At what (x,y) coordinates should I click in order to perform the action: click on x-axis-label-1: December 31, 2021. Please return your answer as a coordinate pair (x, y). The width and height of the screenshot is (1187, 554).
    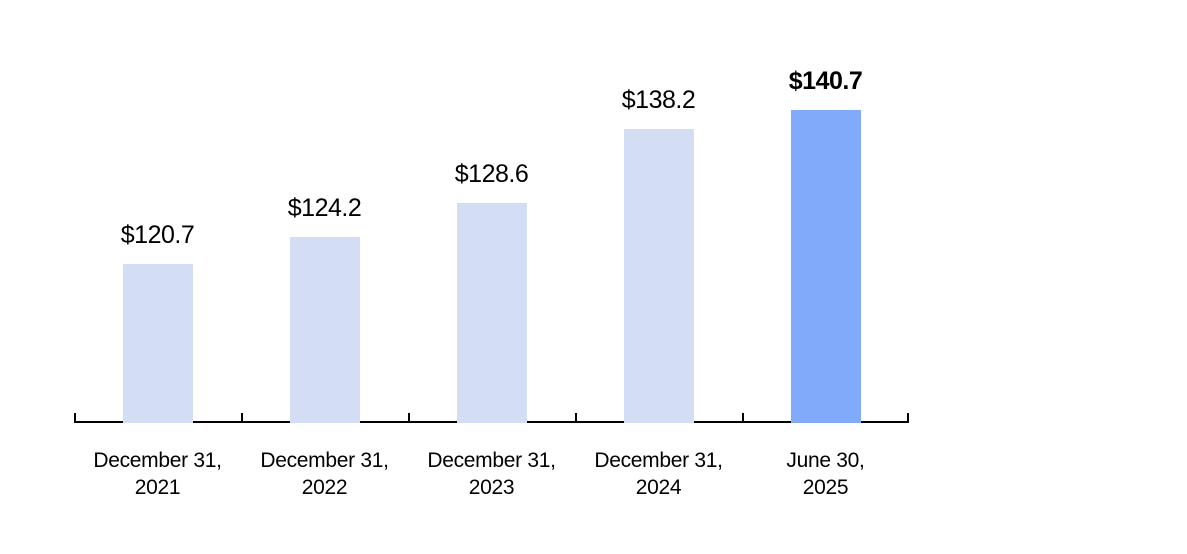
    Looking at the image, I should click on (157, 474).